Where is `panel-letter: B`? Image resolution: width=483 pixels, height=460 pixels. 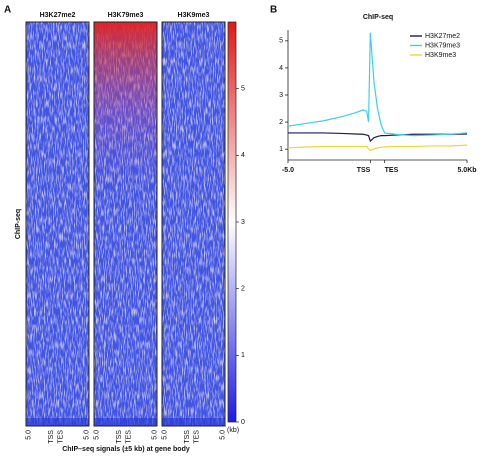
panel-letter: B is located at coordinates (273, 10).